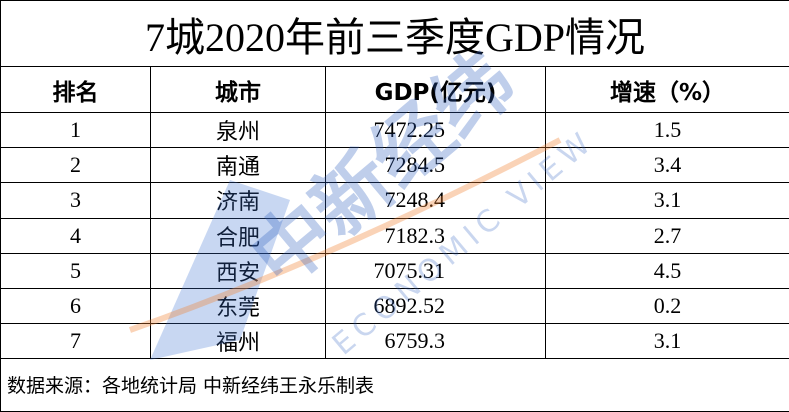  I want to click on table-row: 1 泉州 7472.25 1.5, so click(394, 130).